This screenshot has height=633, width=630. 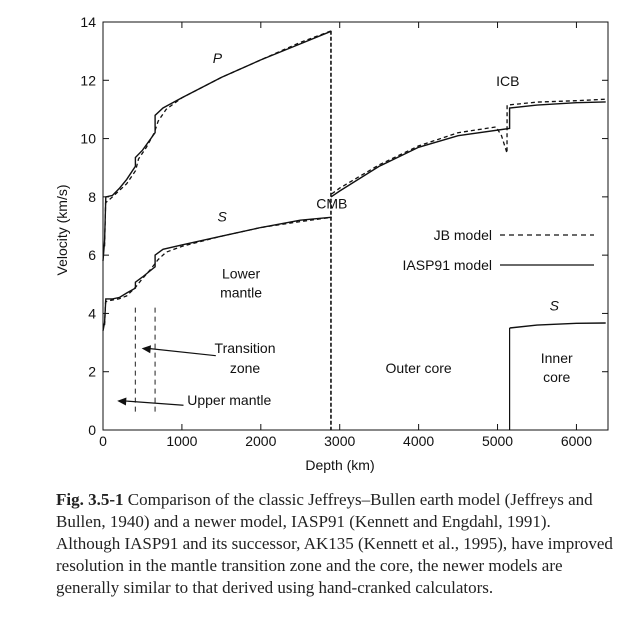 What do you see at coordinates (498, 250) in the screenshot?
I see `legend: JB model IASP91 model` at bounding box center [498, 250].